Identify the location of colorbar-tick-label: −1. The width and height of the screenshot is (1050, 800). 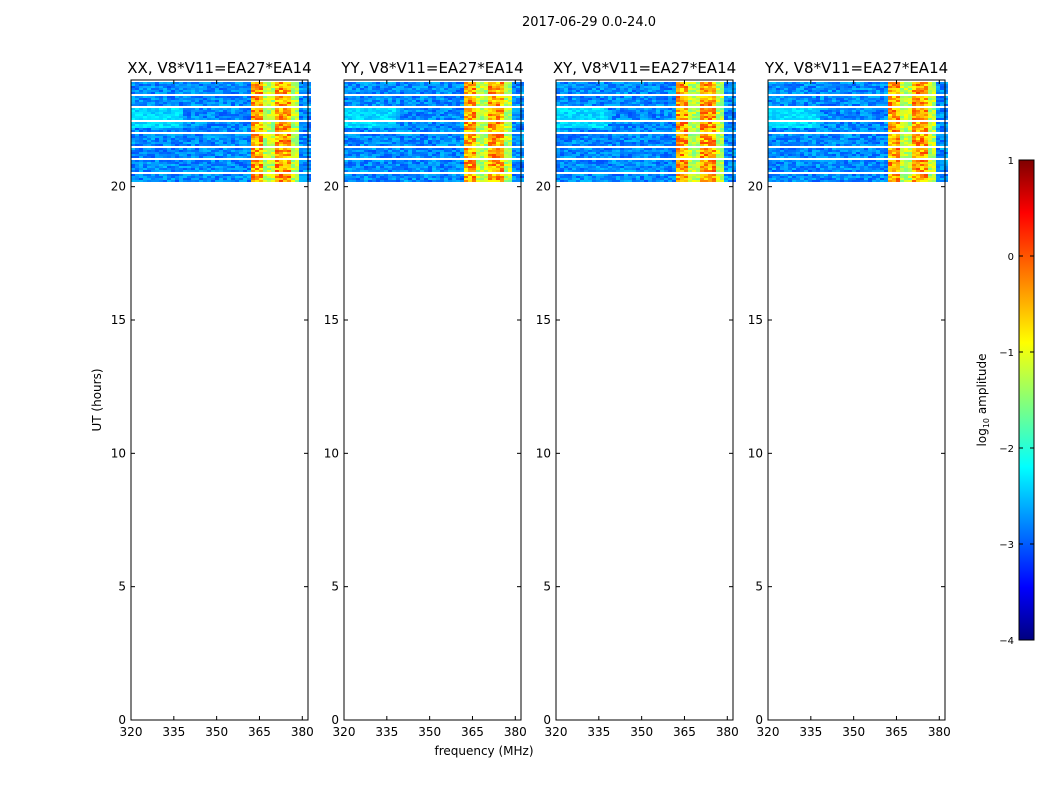
(1006, 353).